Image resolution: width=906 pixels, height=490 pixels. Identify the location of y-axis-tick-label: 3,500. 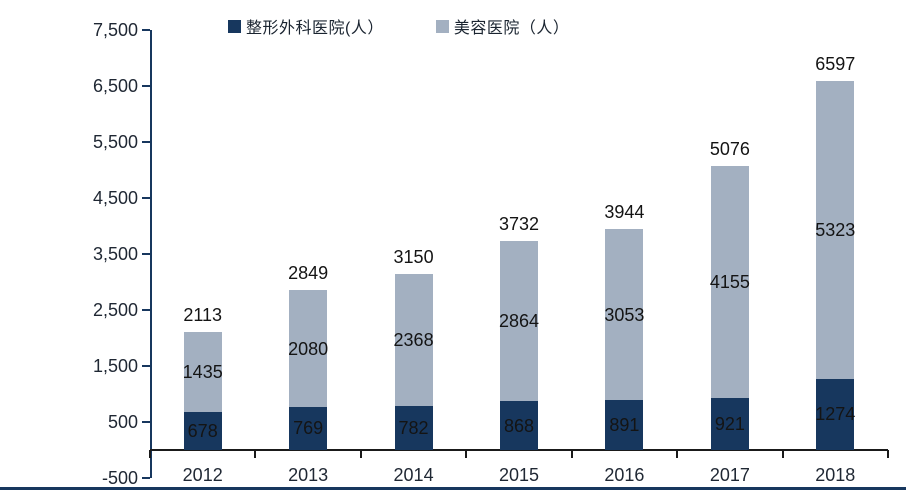
(115, 254).